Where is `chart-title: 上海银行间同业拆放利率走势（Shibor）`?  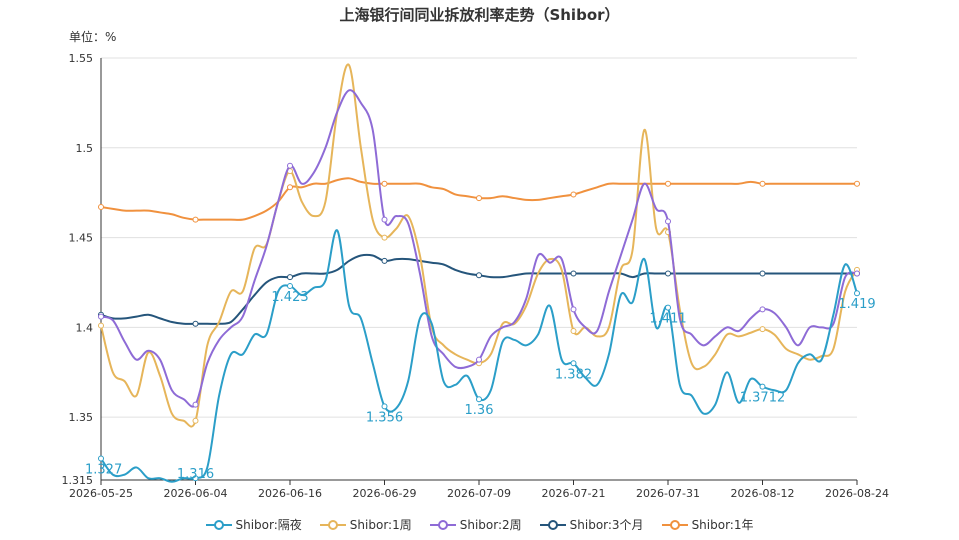
chart-title: 上海银行间同业拆放利率走势（Shibor） is located at coordinates (479, 15).